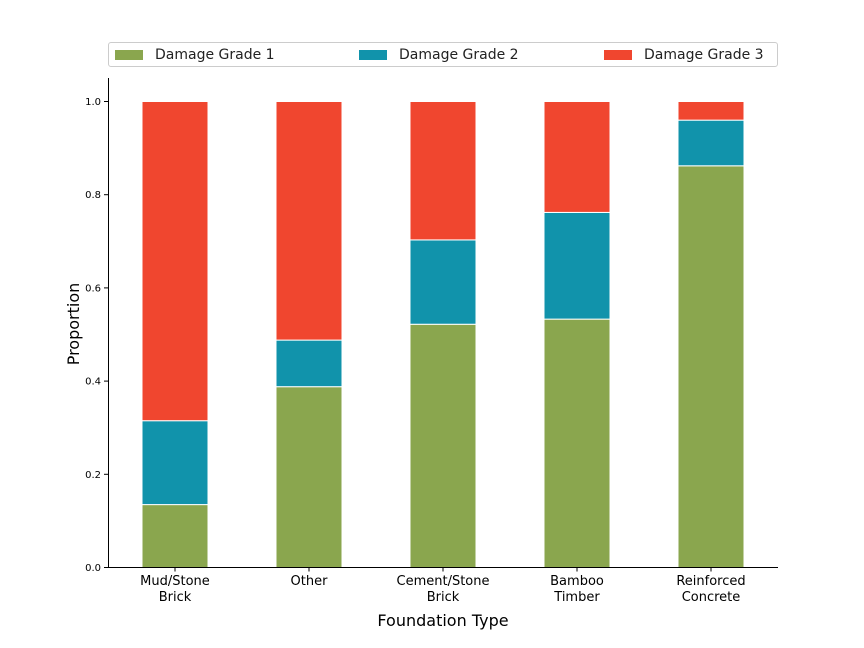 This screenshot has width=864, height=648. Describe the element at coordinates (96, 335) in the screenshot. I see `y-ticks-group: 0.0 0.2 0.4 0.6 0.8 1.0` at that location.